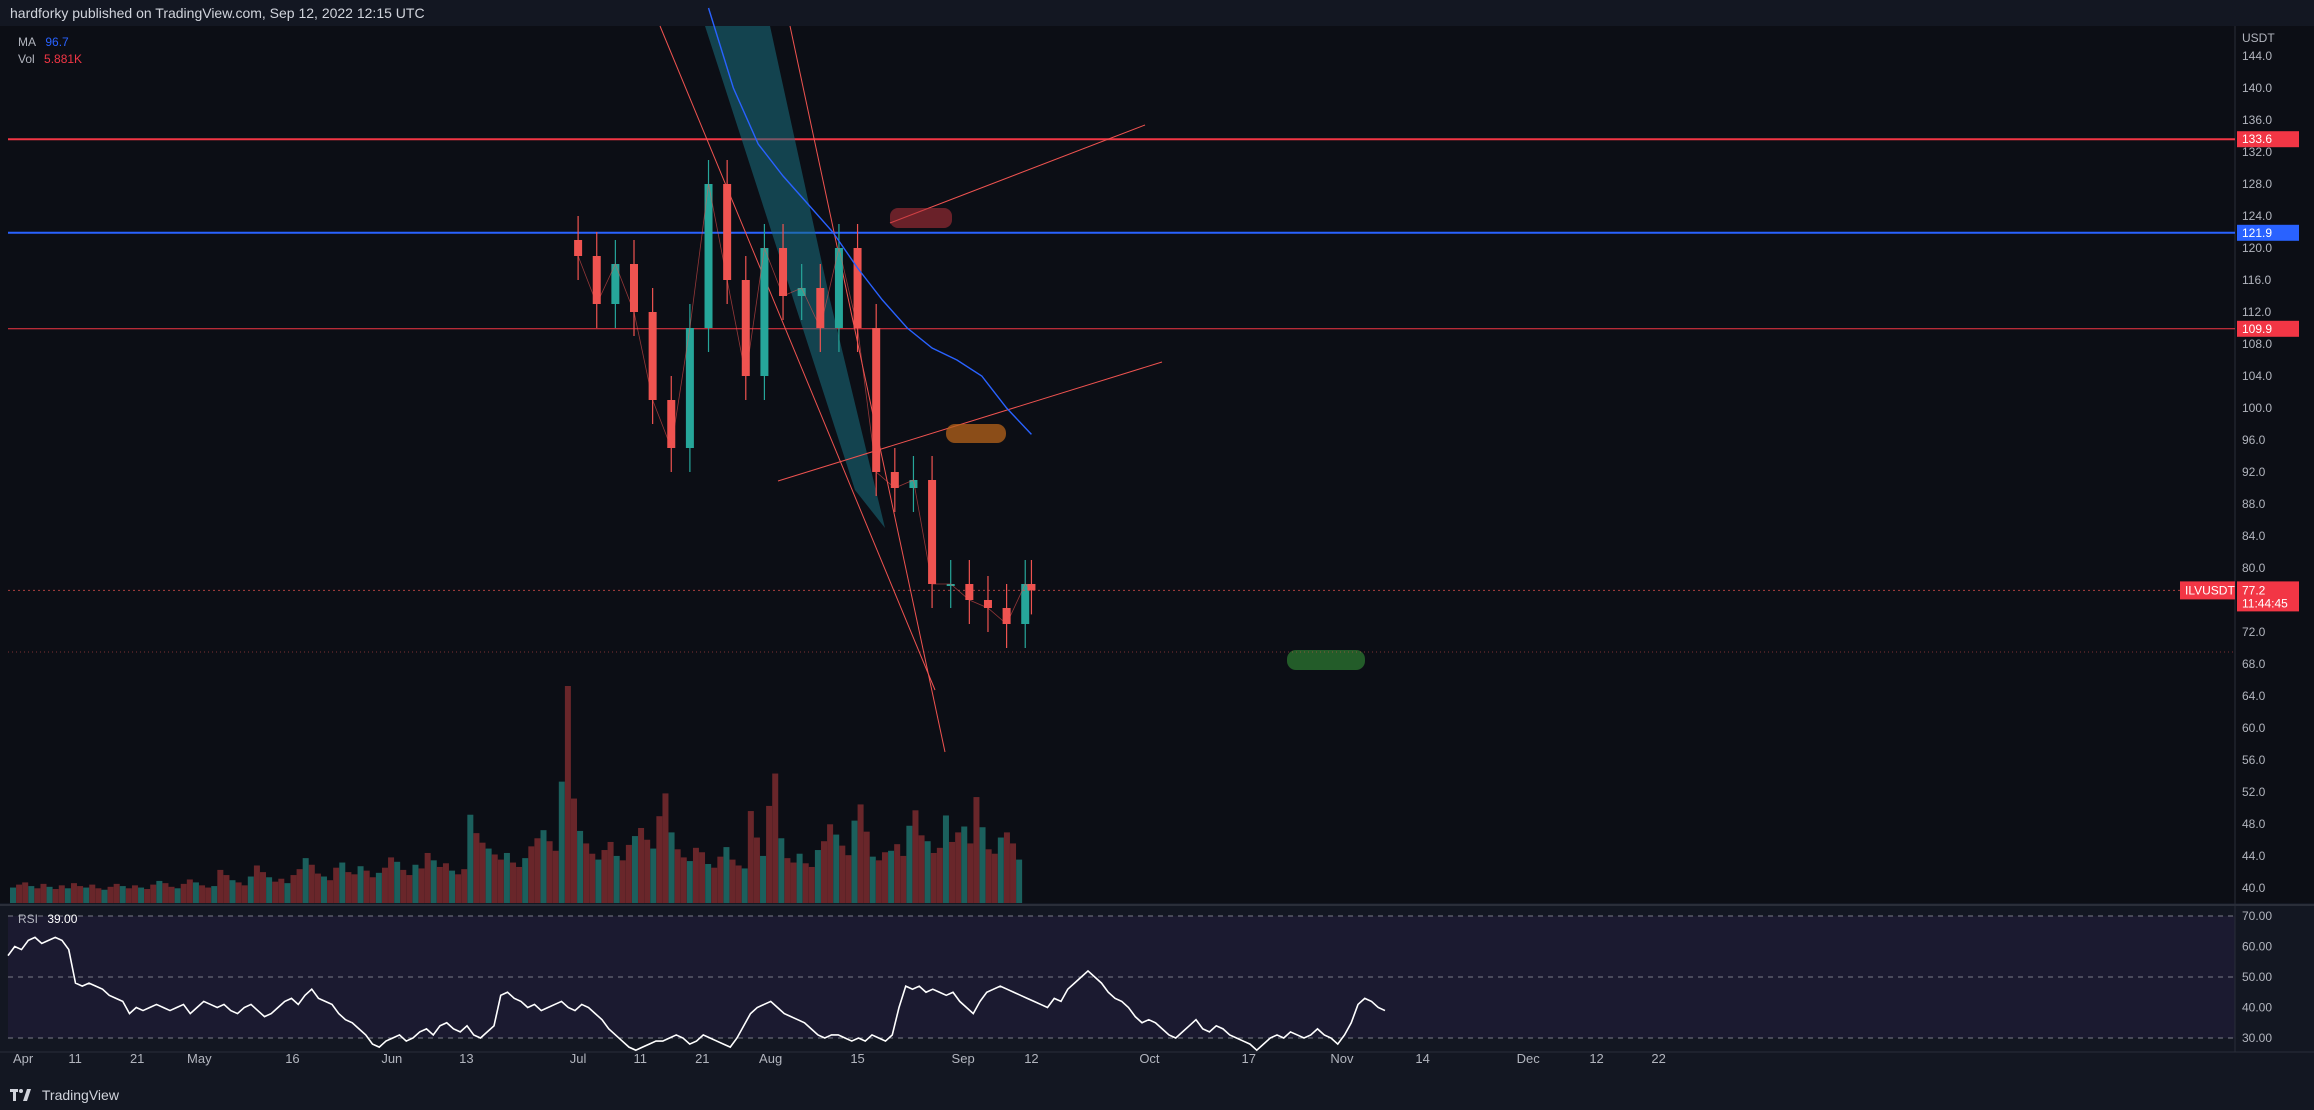 The image size is (2314, 1110). I want to click on x-tick-label: 22, so click(1658, 1058).